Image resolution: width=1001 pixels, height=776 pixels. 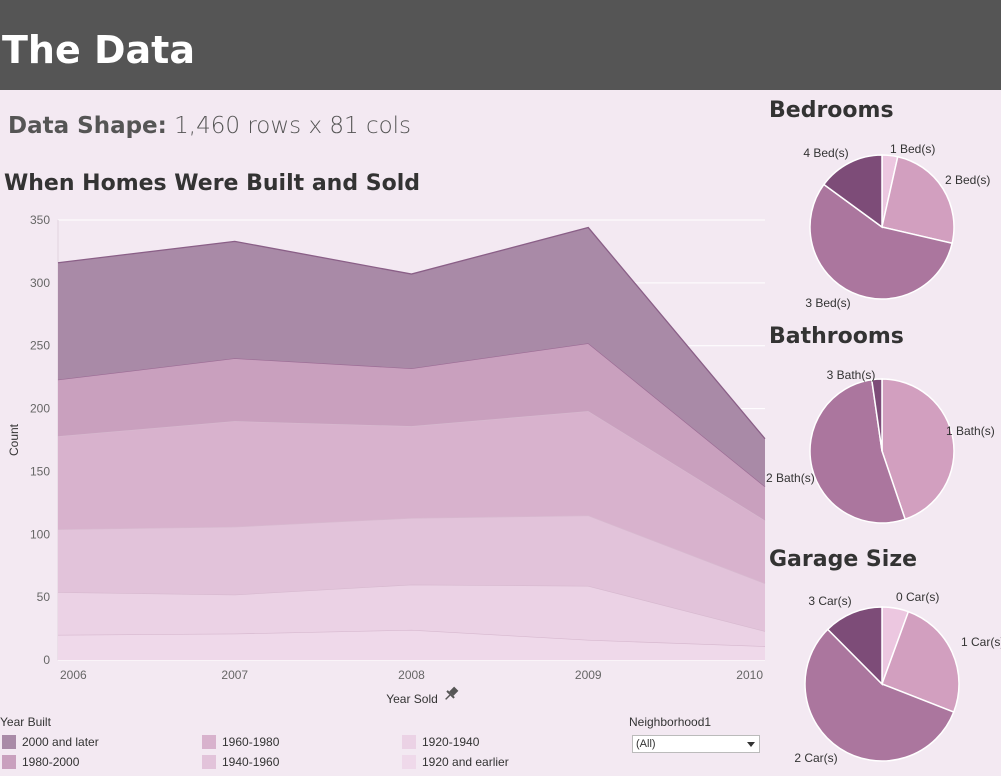 What do you see at coordinates (46, 660) in the screenshot?
I see `y-tick-label: 0` at bounding box center [46, 660].